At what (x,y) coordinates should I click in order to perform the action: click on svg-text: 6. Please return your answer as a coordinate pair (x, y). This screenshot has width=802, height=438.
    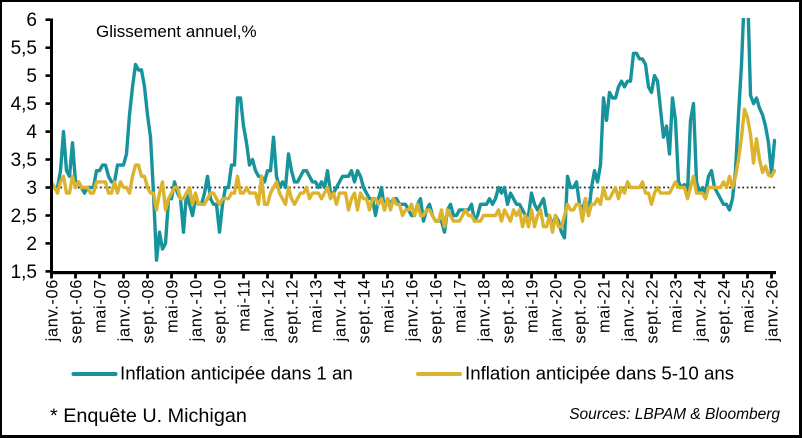
    Looking at the image, I should click on (31, 20).